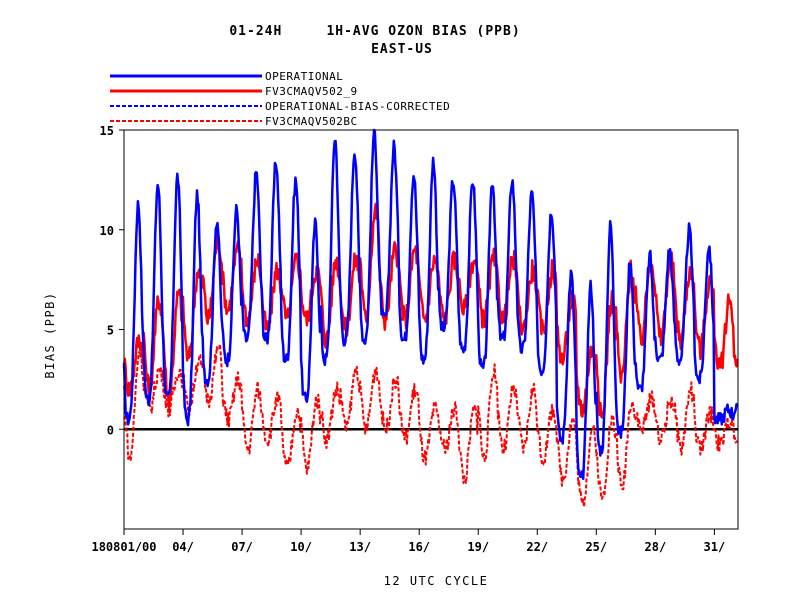  What do you see at coordinates (360, 547) in the screenshot?
I see `x-tick-label: 13/` at bounding box center [360, 547].